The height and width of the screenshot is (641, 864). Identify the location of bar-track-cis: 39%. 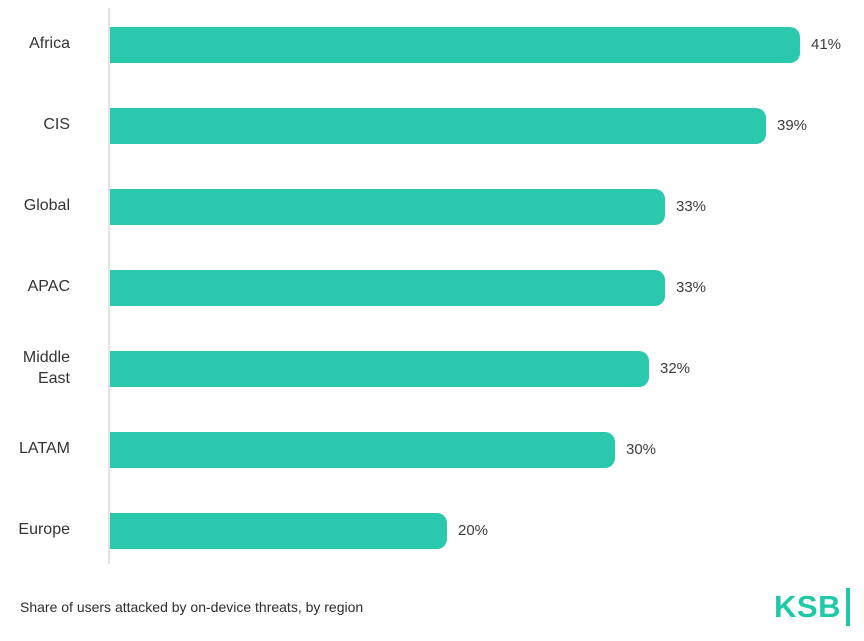
(487, 125).